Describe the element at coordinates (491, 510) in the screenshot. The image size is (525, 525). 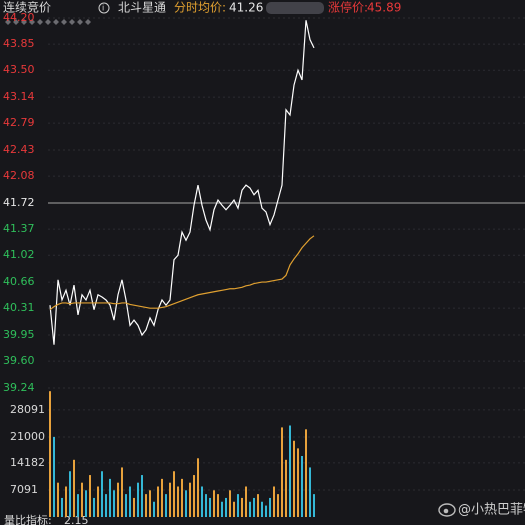
I see `watermark: @小热巴菲特` at that location.